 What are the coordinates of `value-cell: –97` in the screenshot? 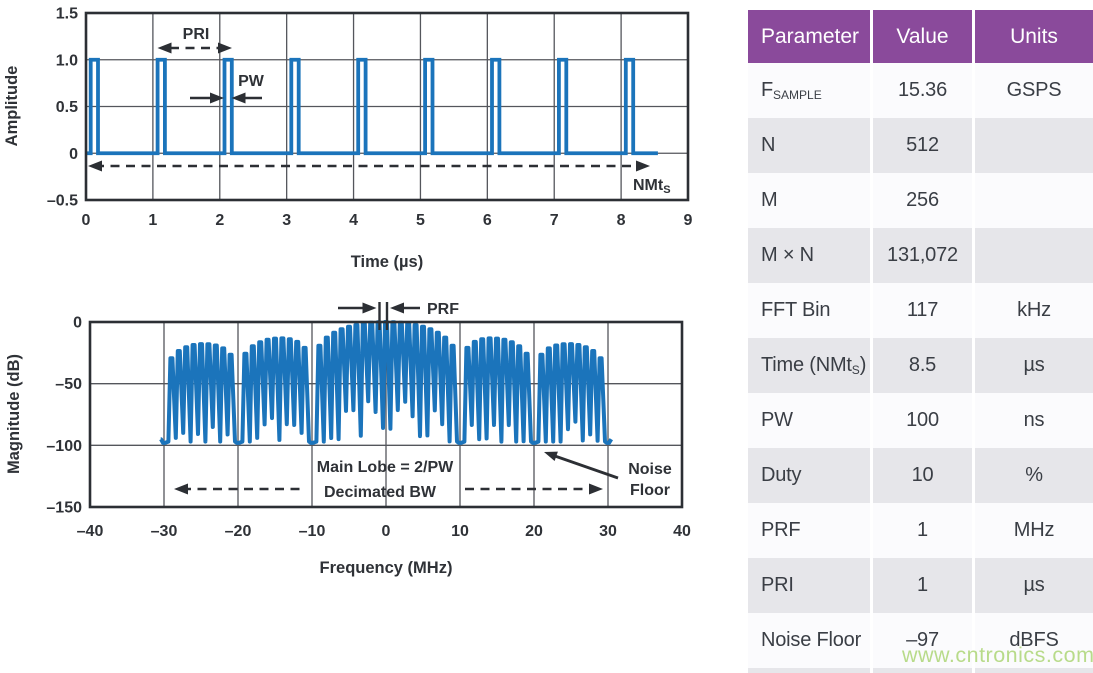 It's located at (922, 640).